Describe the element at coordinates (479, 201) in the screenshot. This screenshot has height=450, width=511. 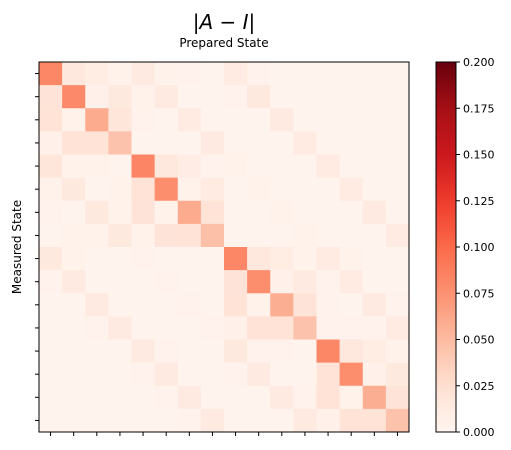
I see `colorbar-tick-label: 0.125` at that location.